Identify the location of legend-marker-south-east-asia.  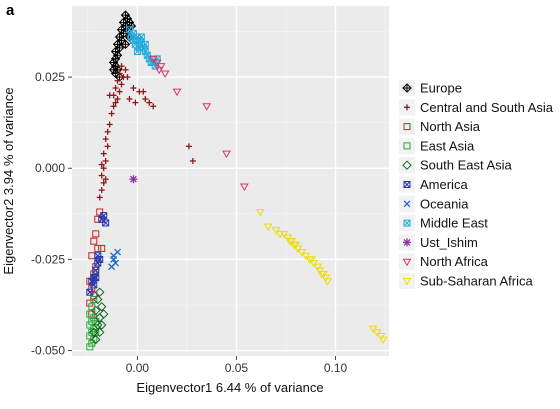
(407, 165).